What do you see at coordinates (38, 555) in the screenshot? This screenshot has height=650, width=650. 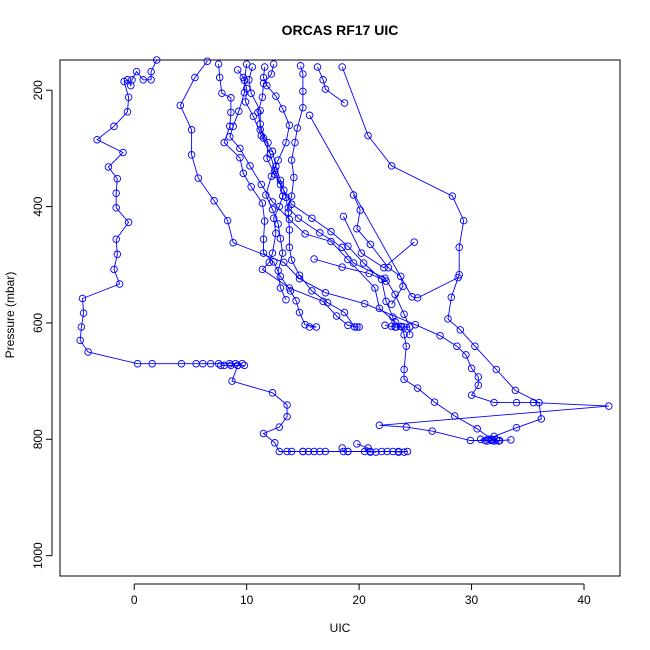 I see `y-tick-label: 1000` at bounding box center [38, 555].